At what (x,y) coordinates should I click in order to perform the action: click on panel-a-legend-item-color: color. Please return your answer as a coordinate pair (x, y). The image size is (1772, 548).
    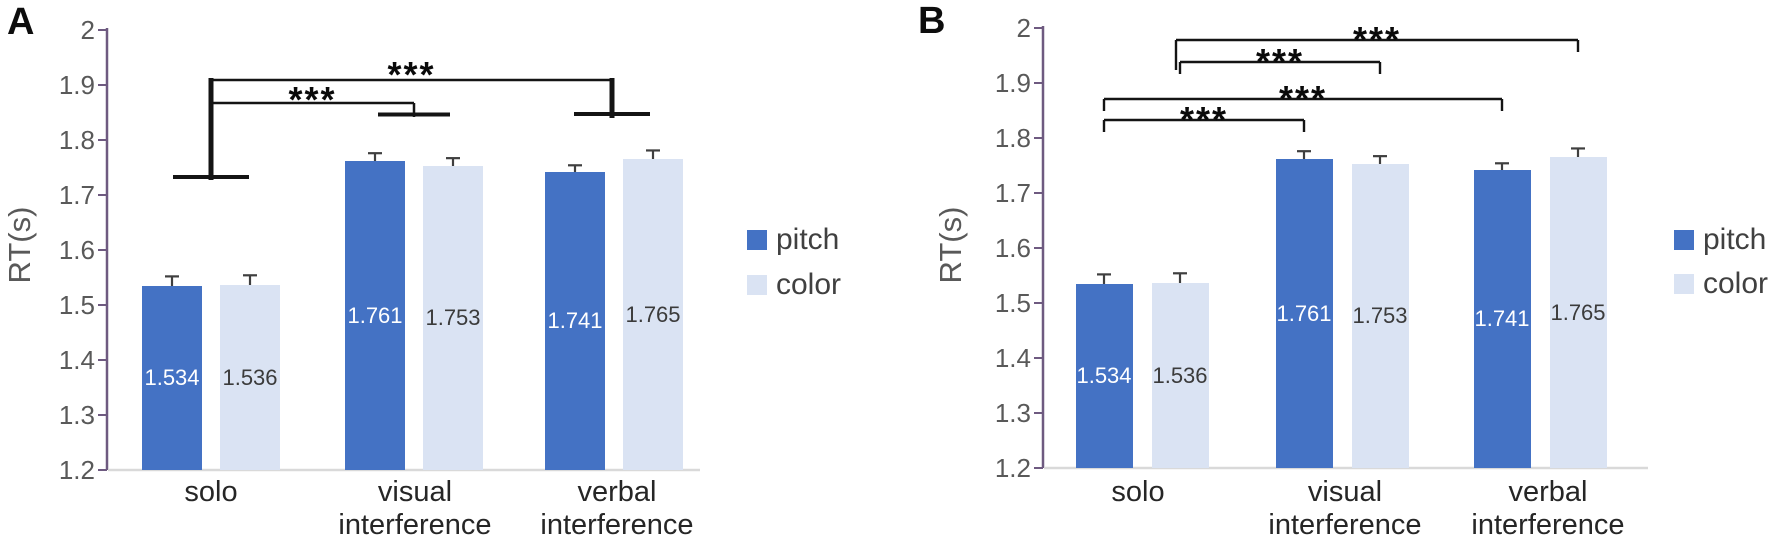
    Looking at the image, I should click on (794, 285).